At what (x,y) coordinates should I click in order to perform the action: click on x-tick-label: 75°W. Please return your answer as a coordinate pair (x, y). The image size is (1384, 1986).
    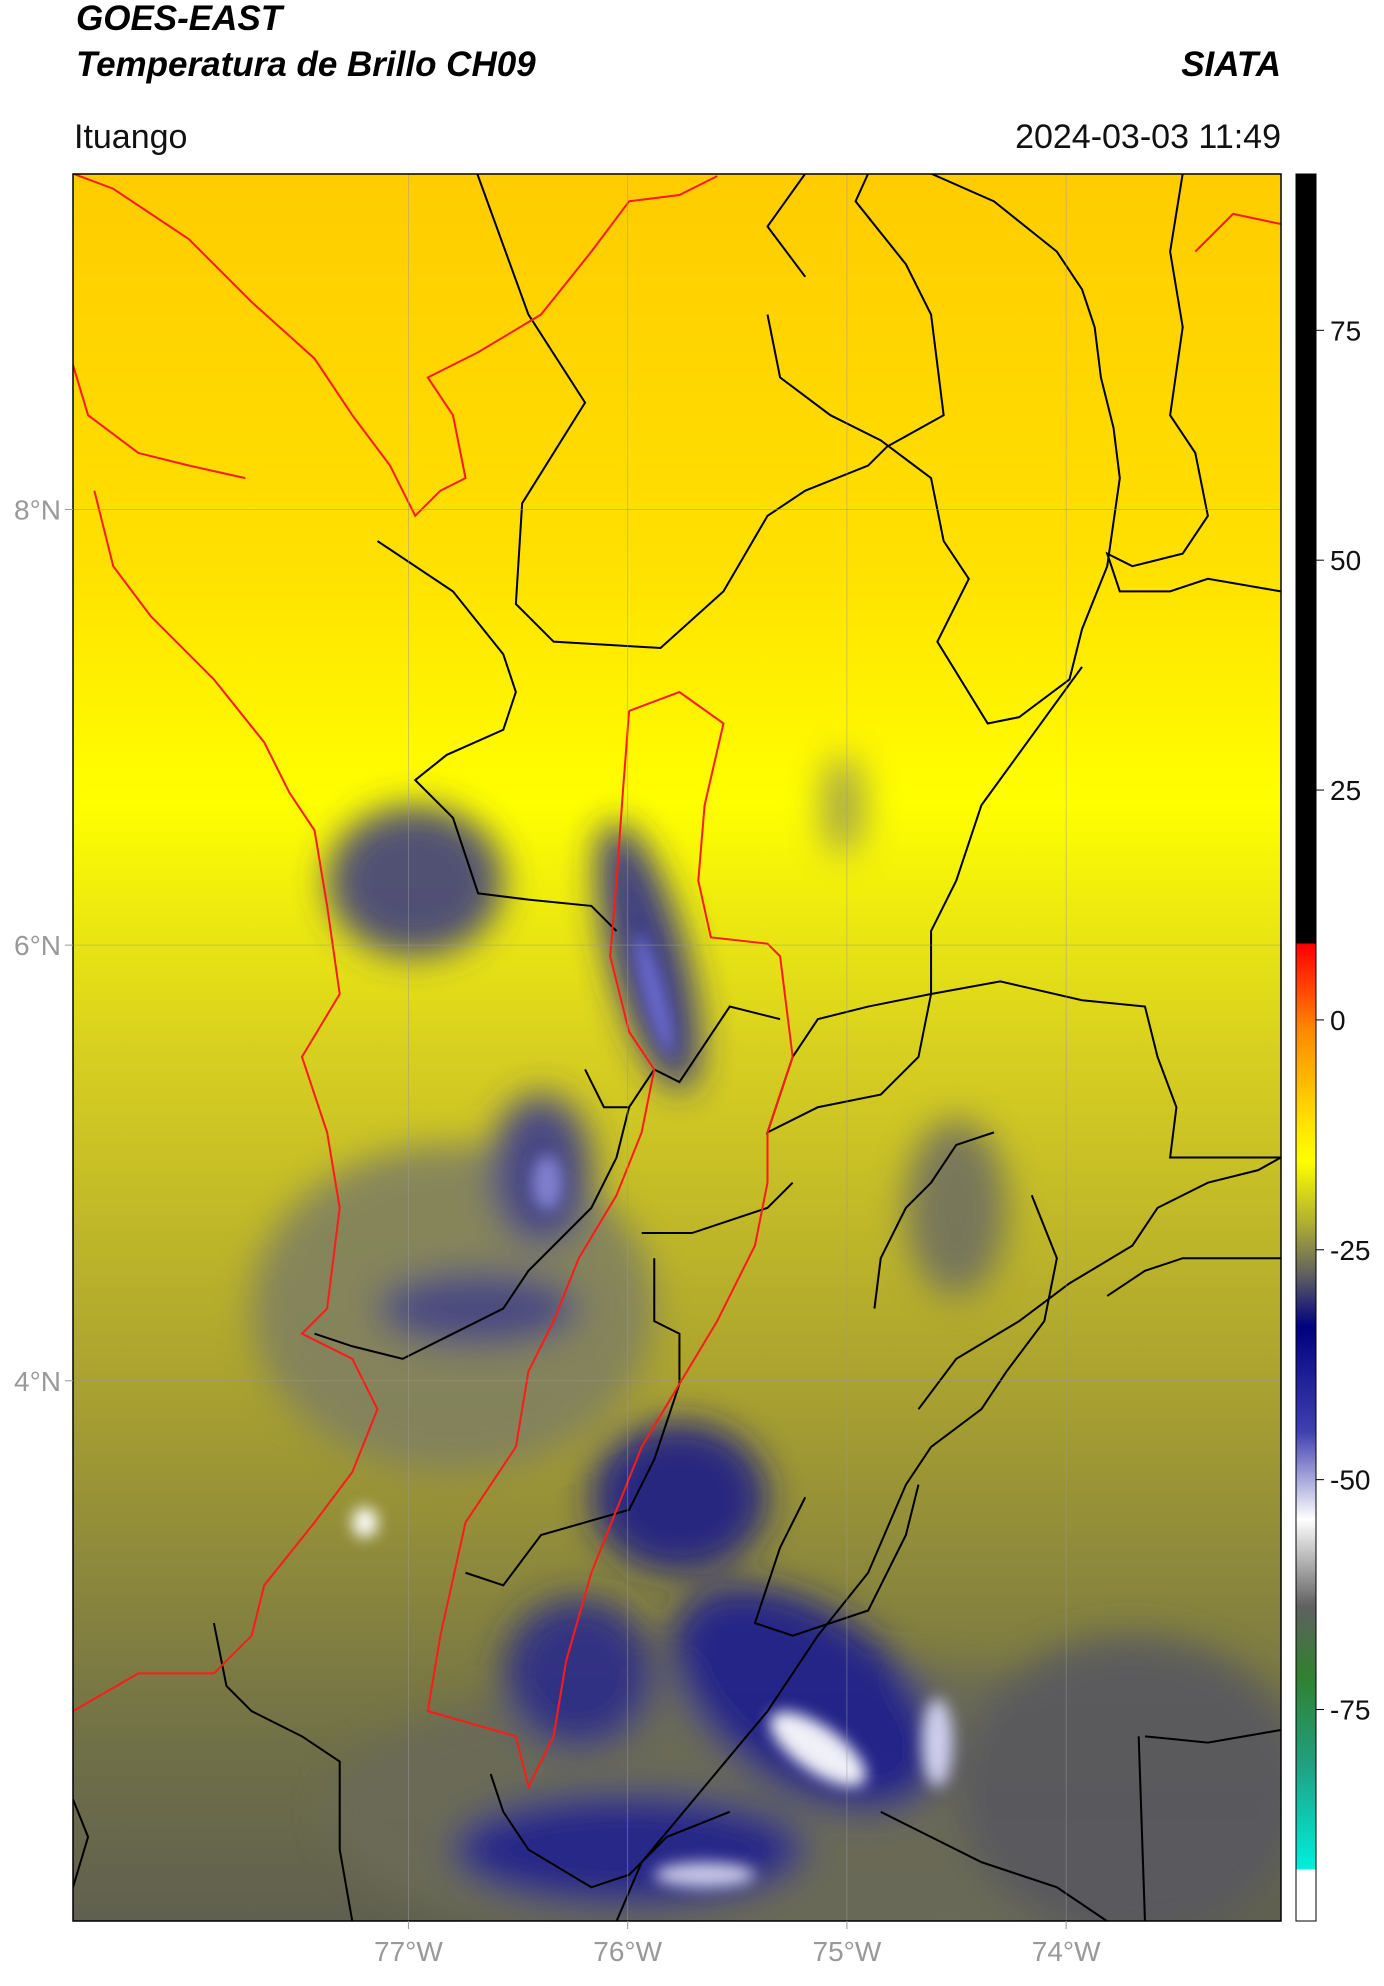
    Looking at the image, I should click on (847, 1951).